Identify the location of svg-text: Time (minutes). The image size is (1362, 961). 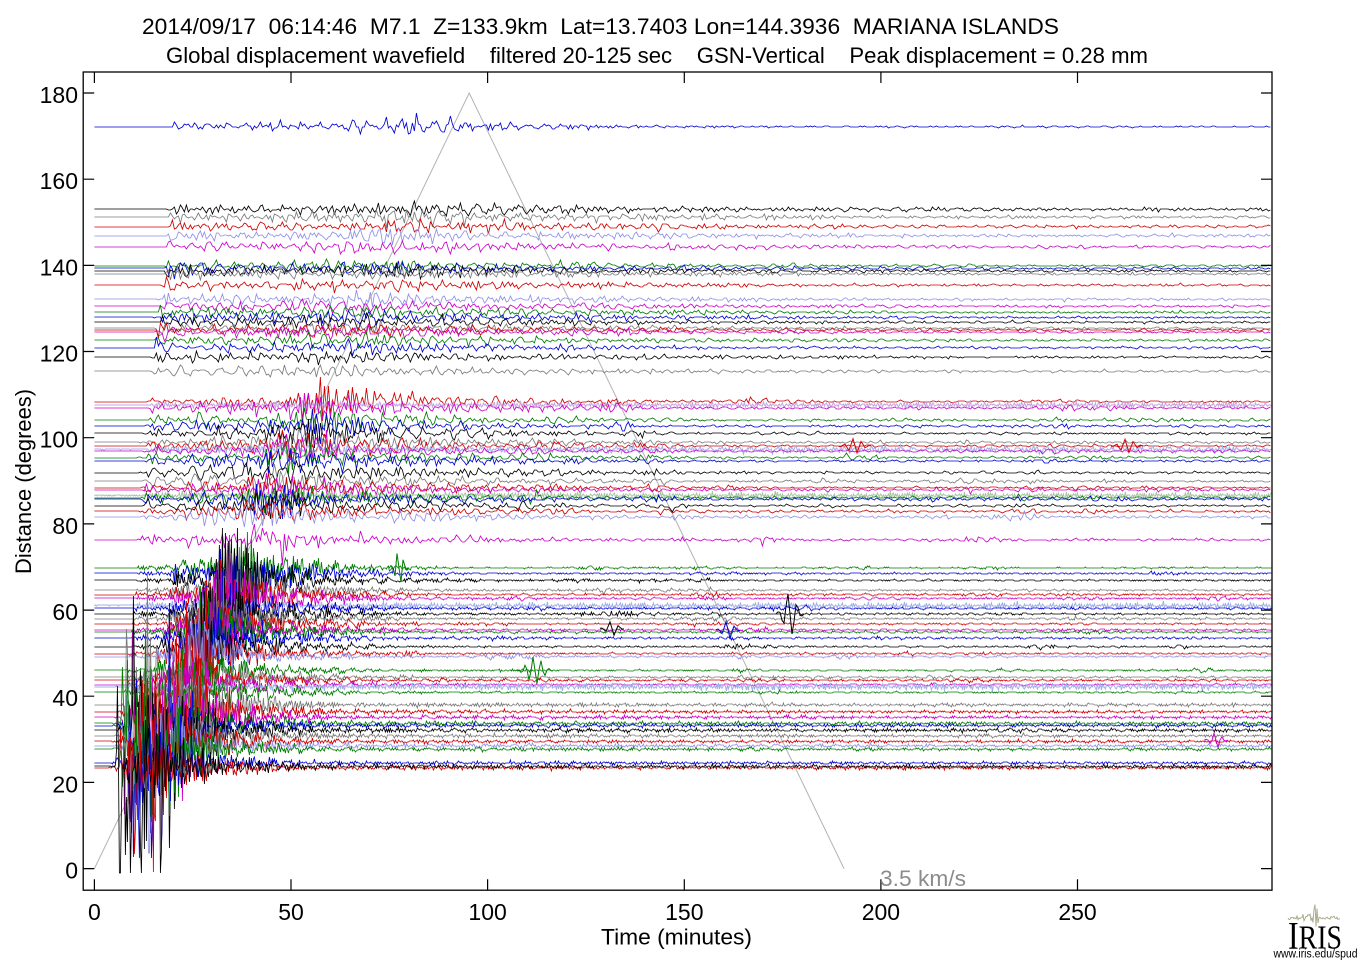
(676, 937).